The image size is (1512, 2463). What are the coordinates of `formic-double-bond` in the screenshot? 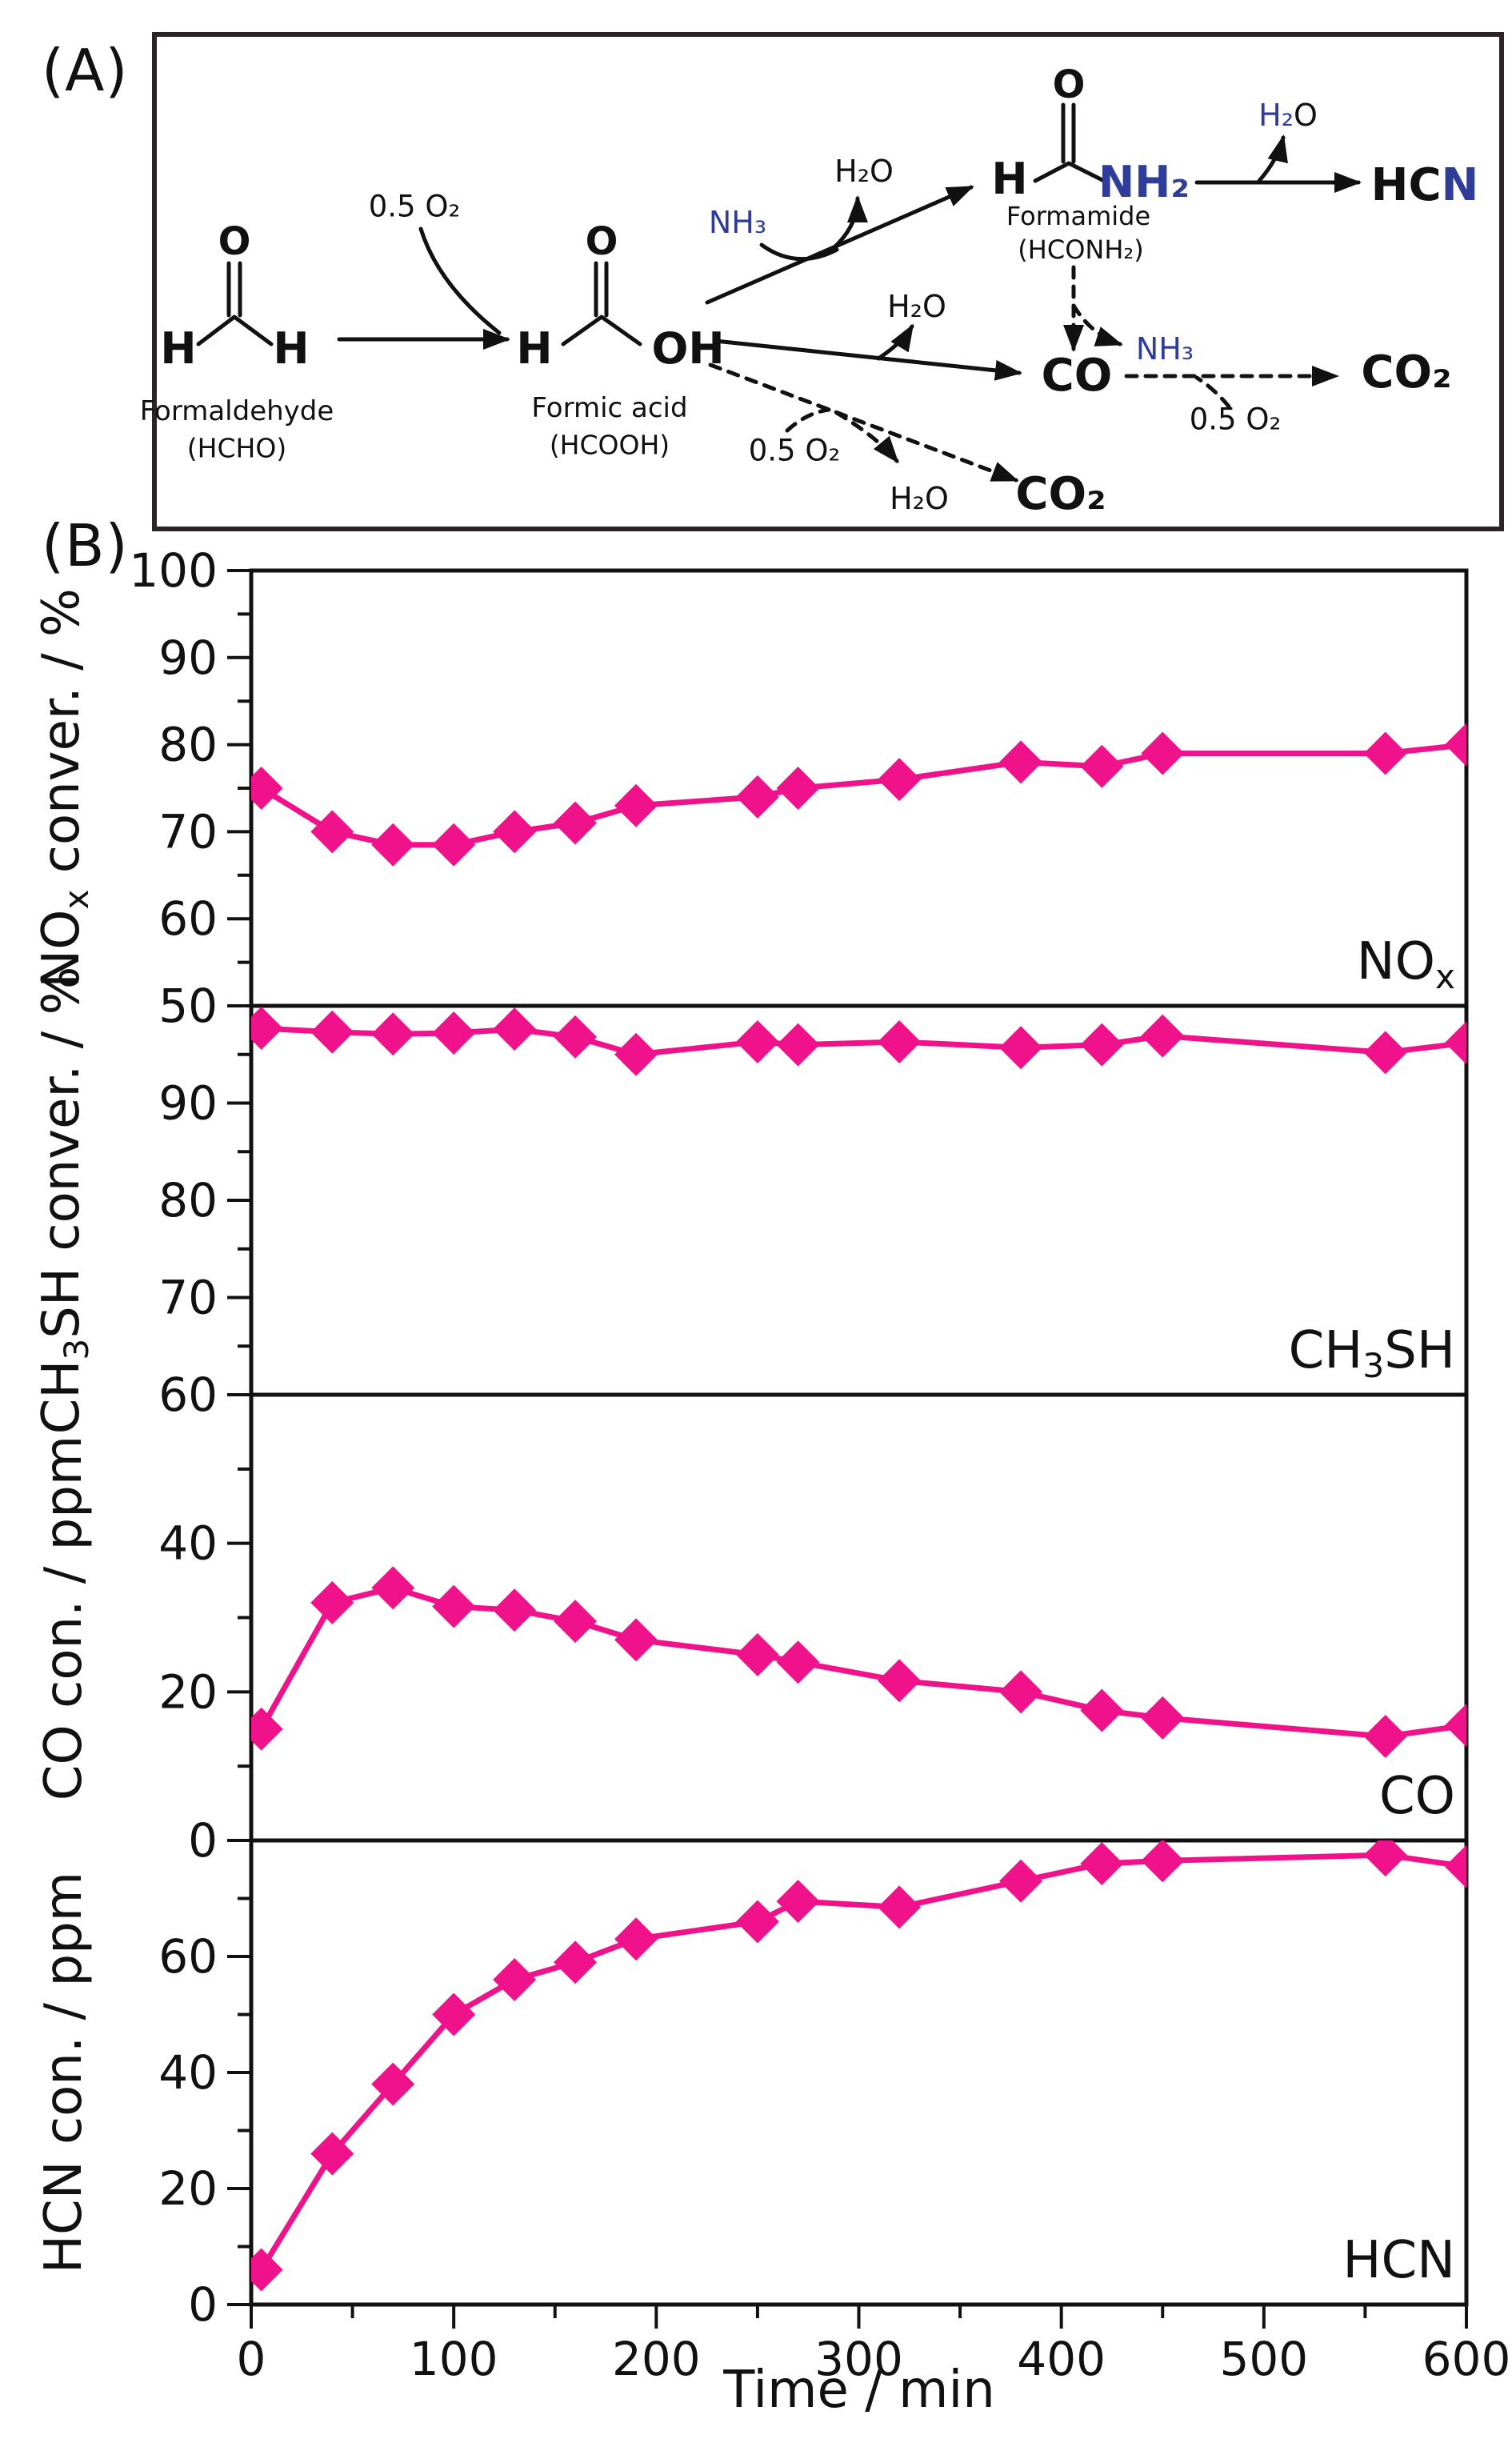 It's located at (601, 289).